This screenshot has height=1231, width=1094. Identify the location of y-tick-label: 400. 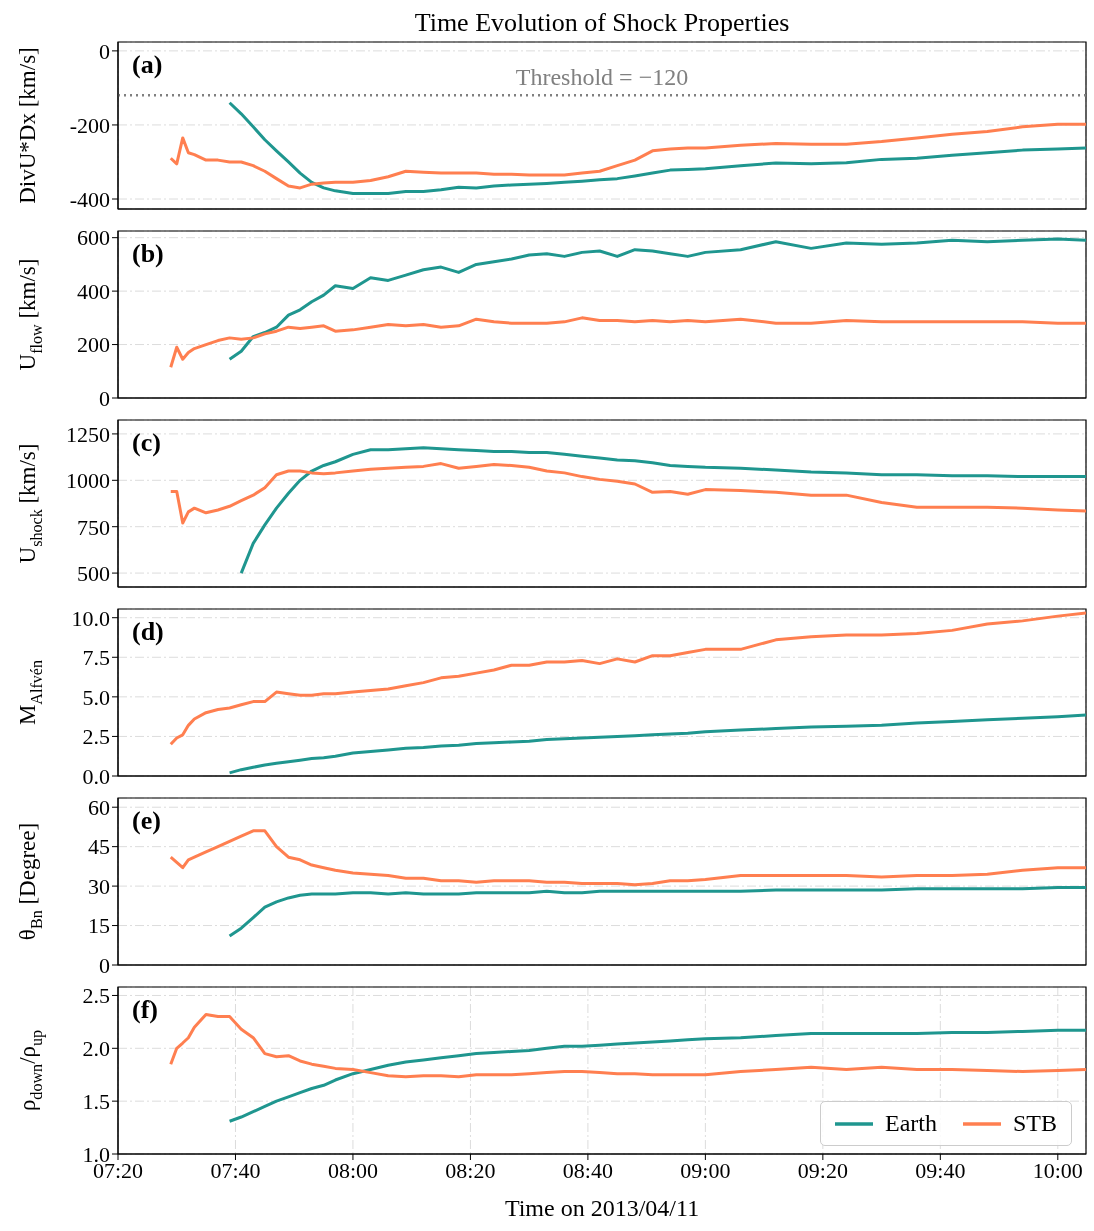
(93, 291).